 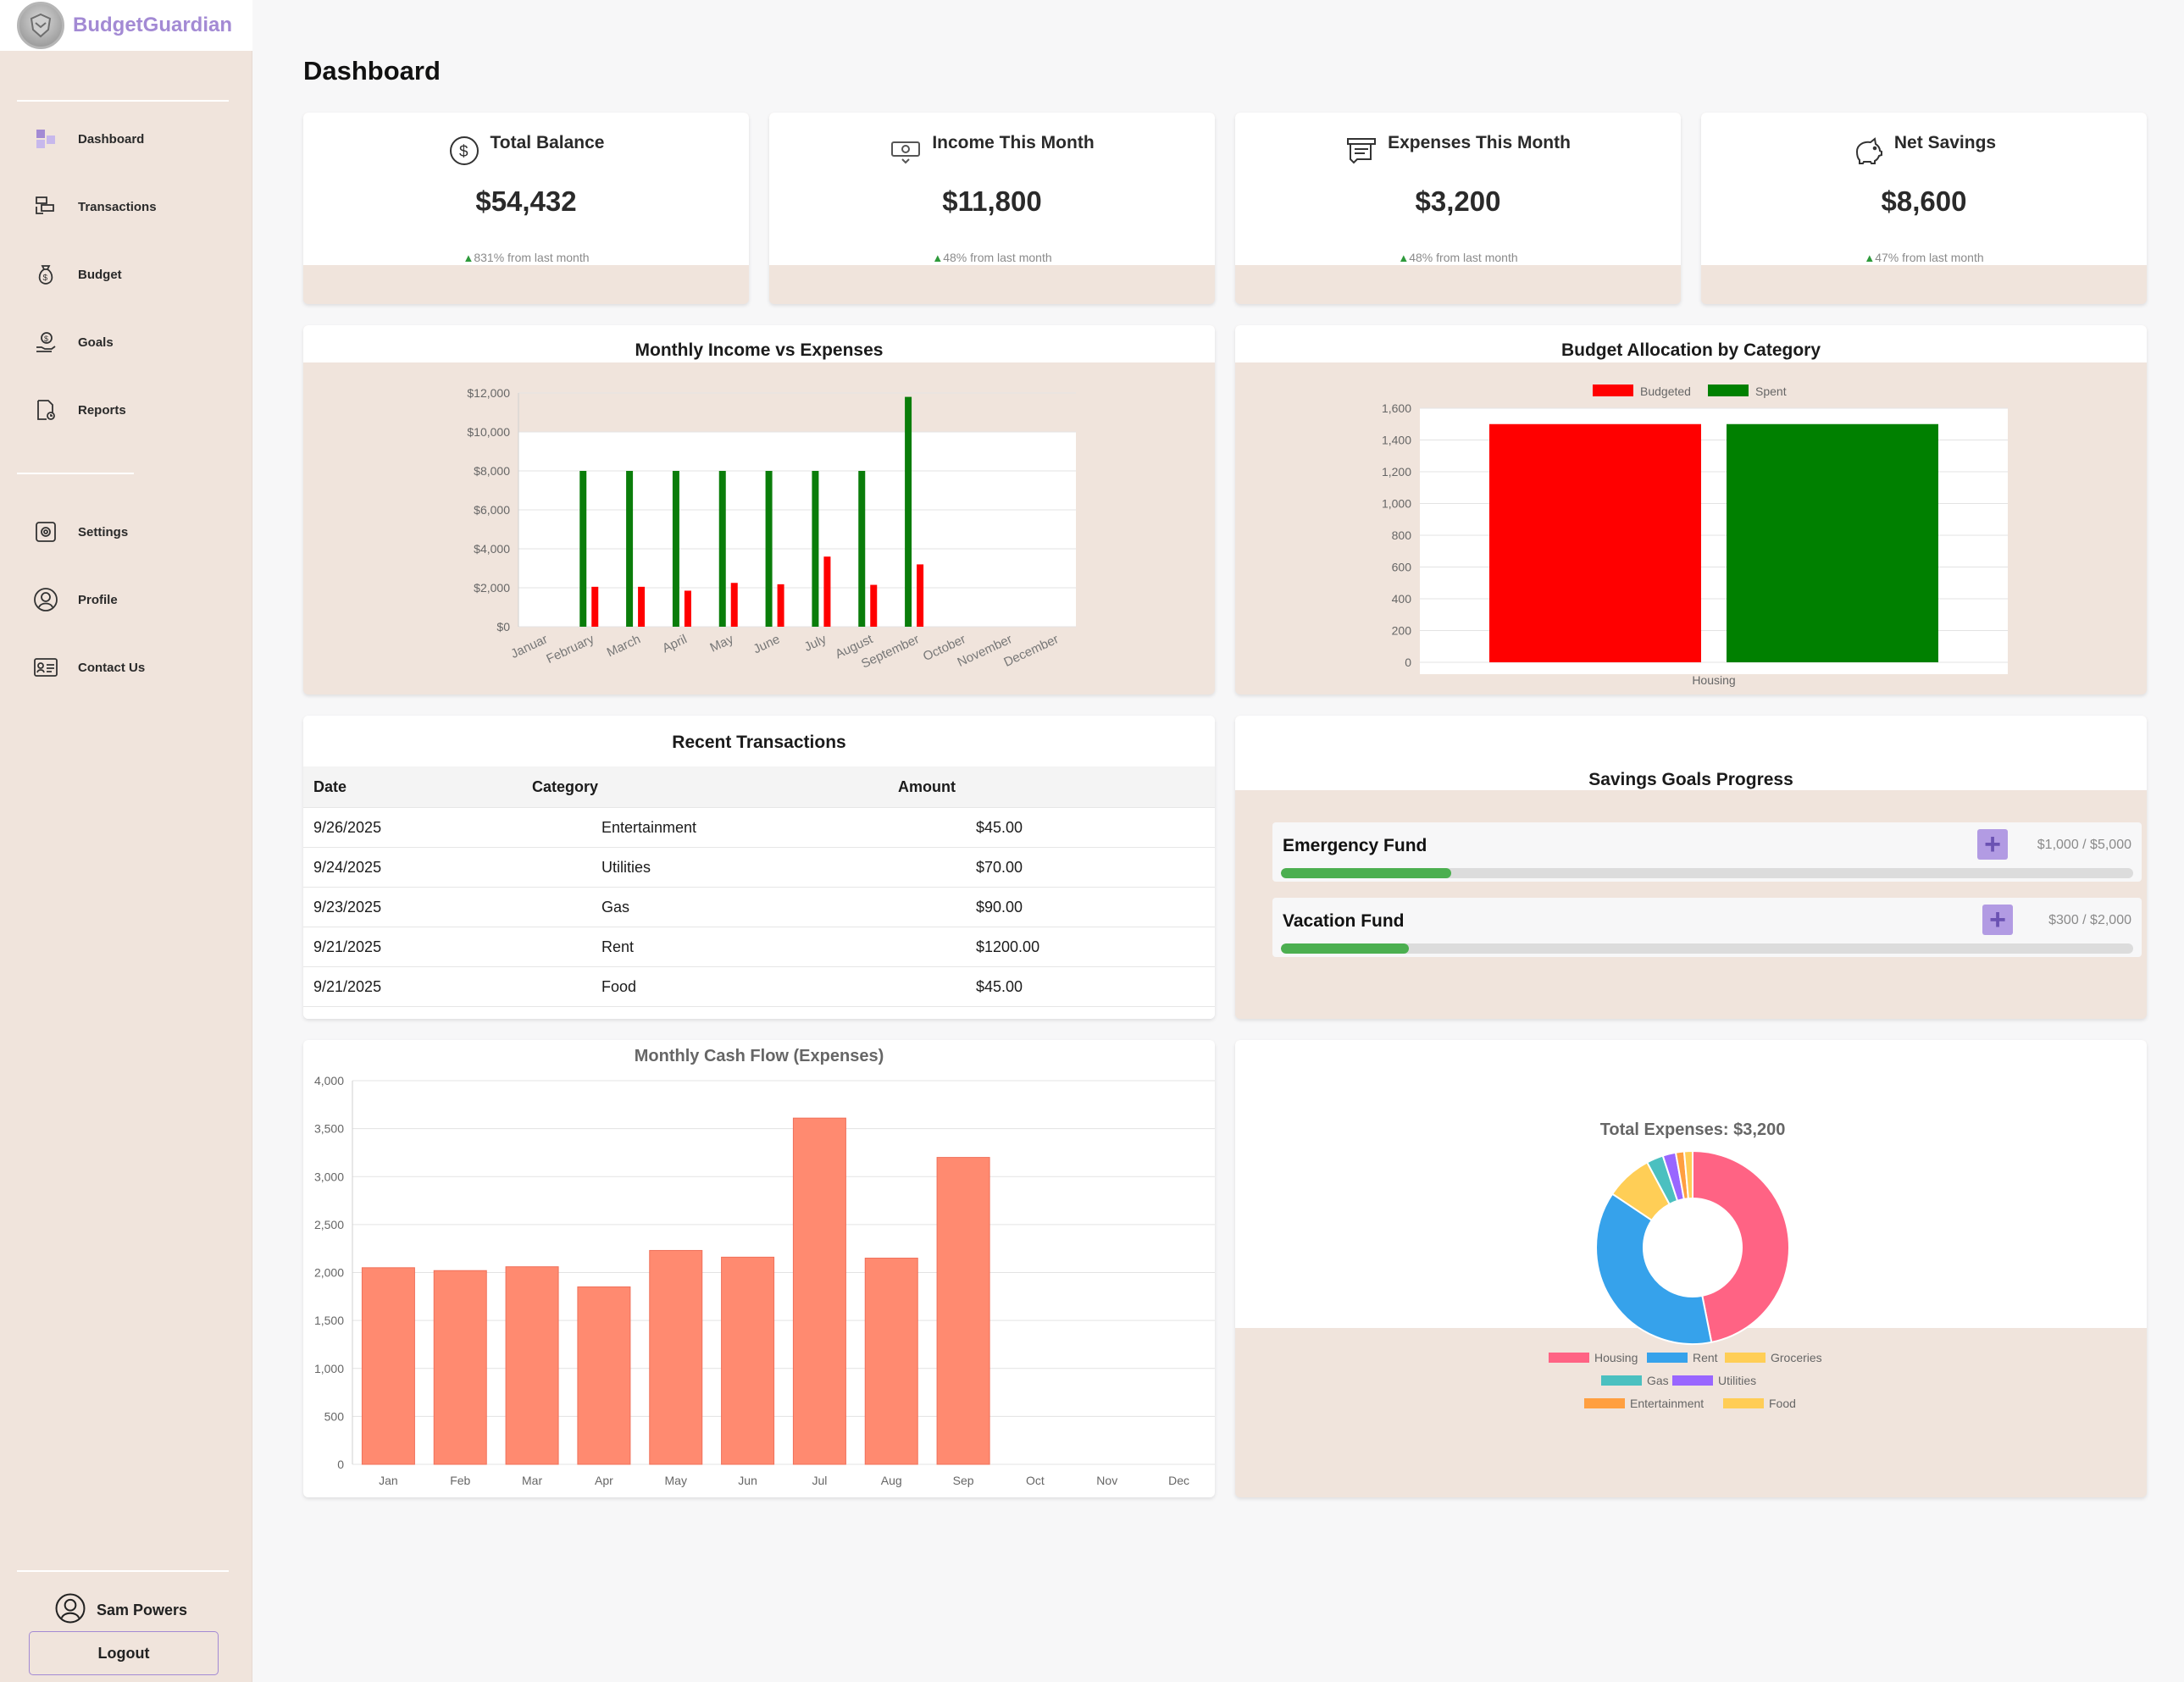 What do you see at coordinates (1945, 142) in the screenshot?
I see `stat-title: Net Savings` at bounding box center [1945, 142].